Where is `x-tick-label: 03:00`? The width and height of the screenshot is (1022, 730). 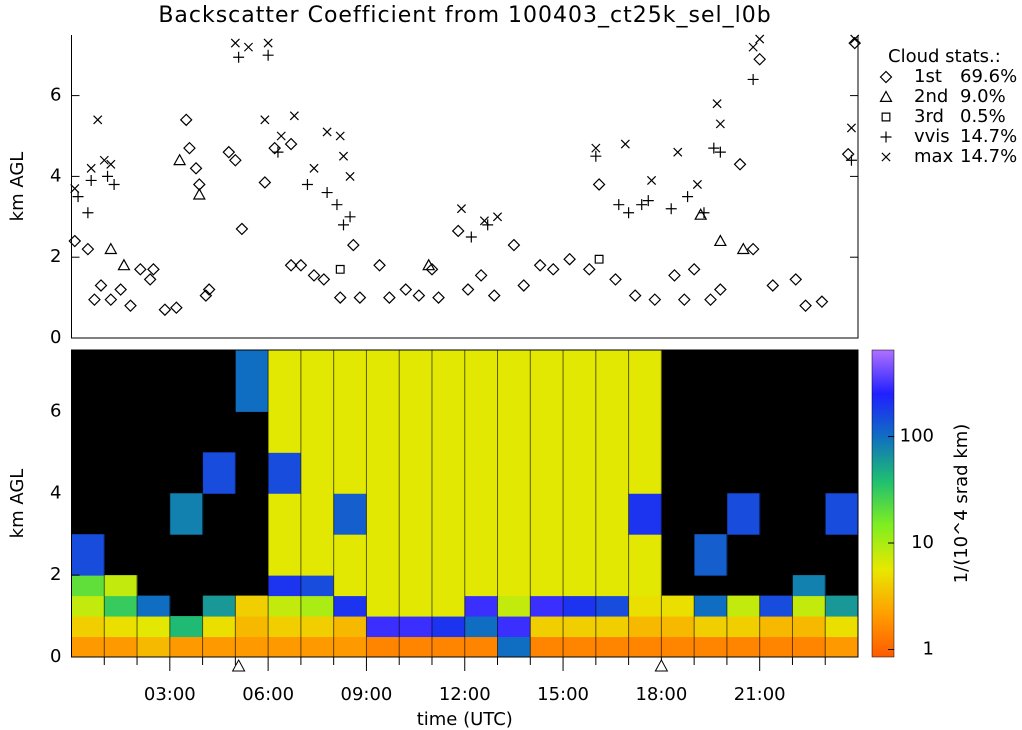 x-tick-label: 03:00 is located at coordinates (170, 694).